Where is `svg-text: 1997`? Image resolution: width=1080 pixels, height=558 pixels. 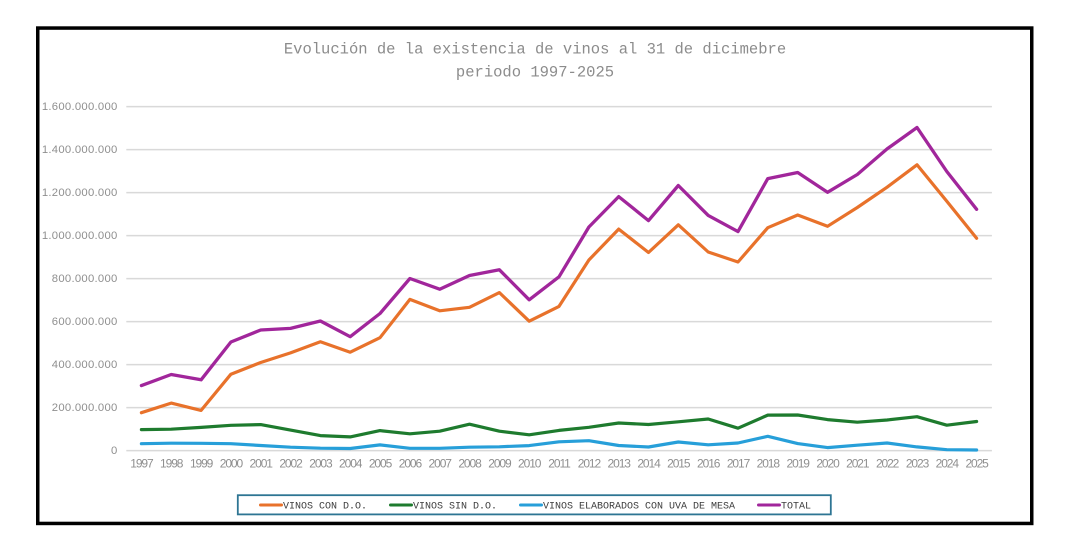 svg-text: 1997 is located at coordinates (142, 464).